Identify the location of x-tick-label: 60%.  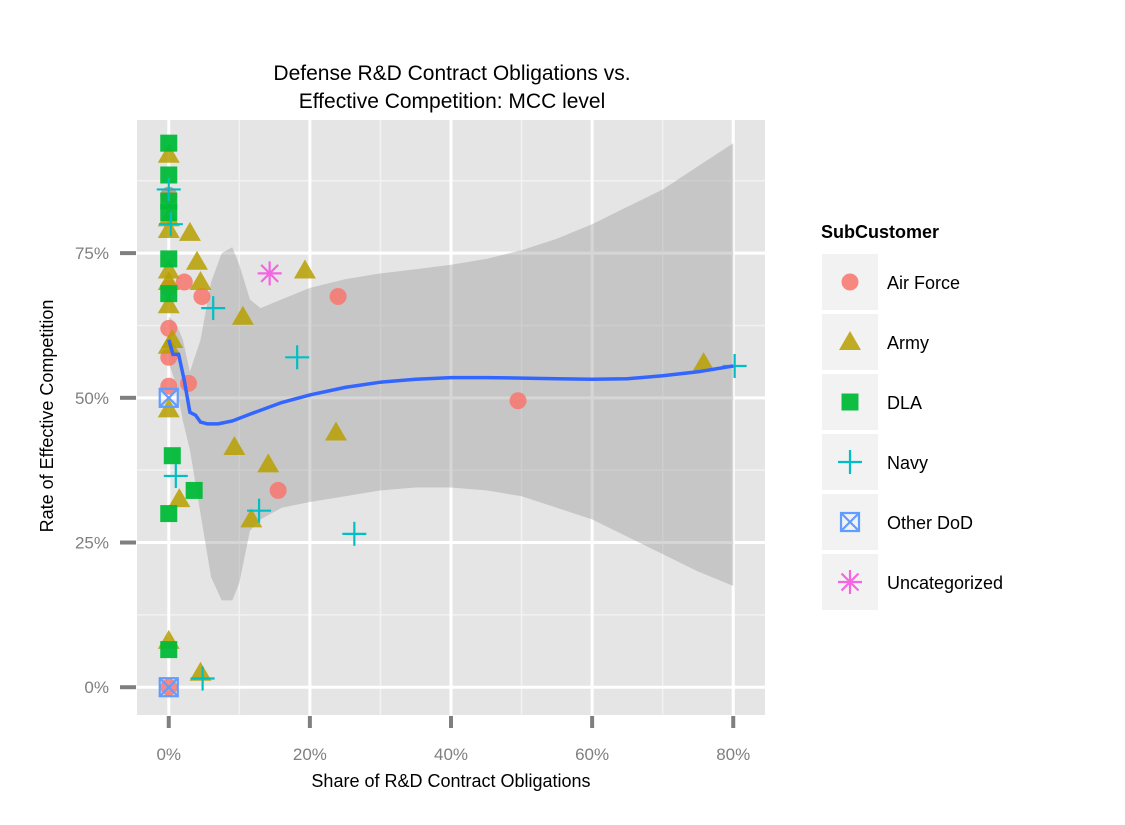
(592, 754).